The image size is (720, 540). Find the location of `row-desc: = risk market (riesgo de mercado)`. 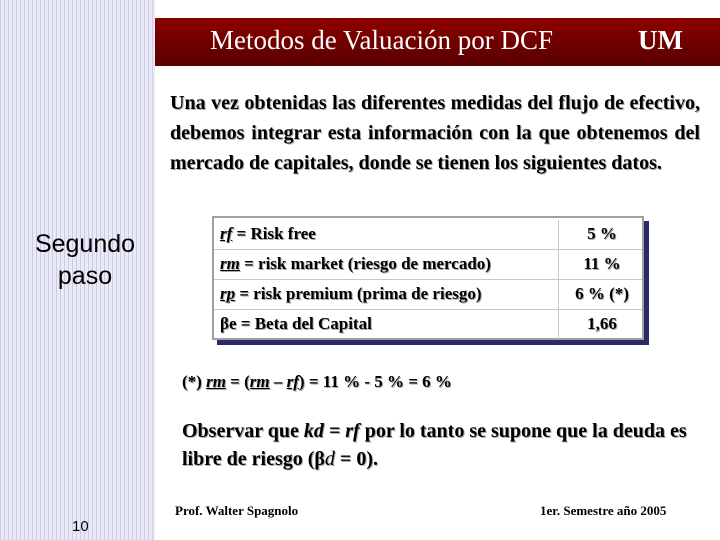

row-desc: = risk market (riesgo de mercado) is located at coordinates (365, 263).